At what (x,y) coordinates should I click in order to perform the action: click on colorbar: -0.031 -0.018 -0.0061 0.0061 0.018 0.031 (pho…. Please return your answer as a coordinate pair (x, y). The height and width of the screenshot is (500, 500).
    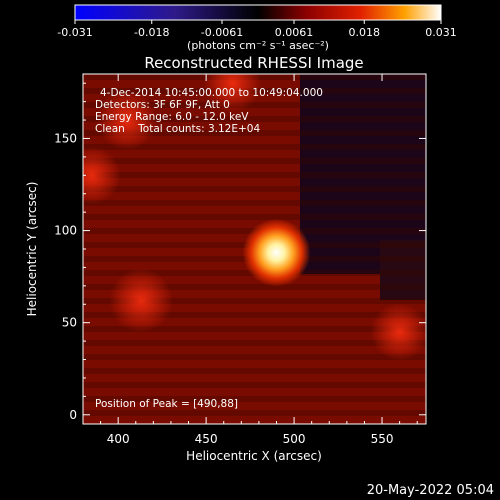
    Looking at the image, I should click on (257, 28).